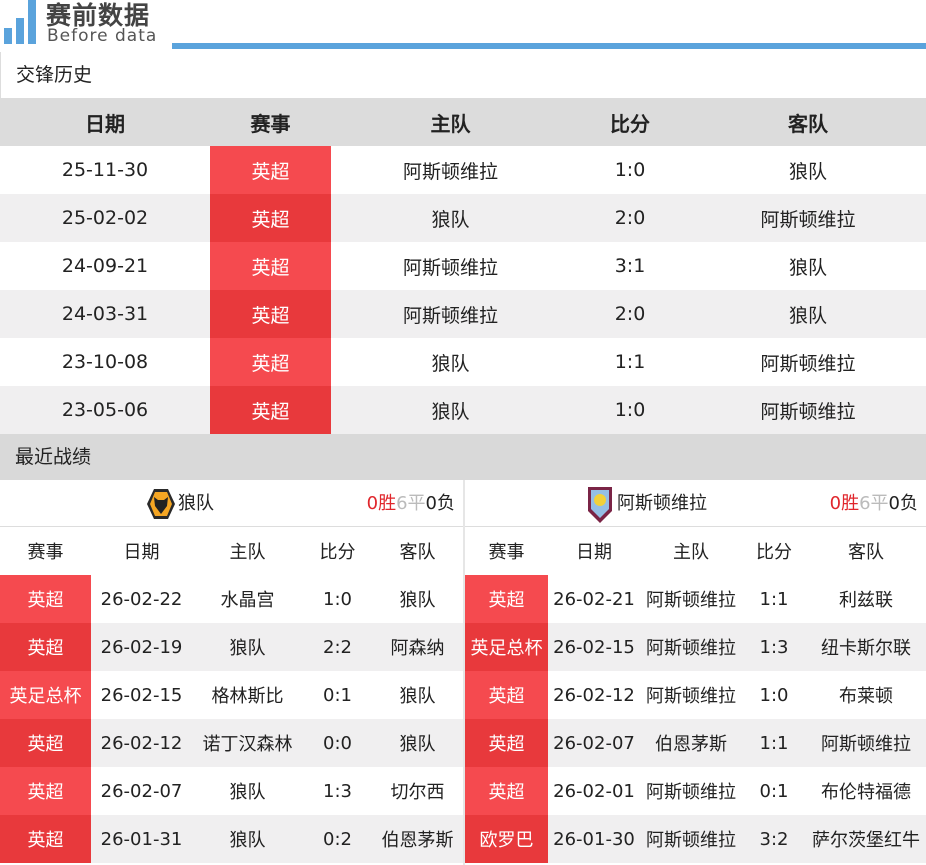 This screenshot has width=926, height=865. Describe the element at coordinates (464, 672) in the screenshot. I see `panel-divider` at that location.